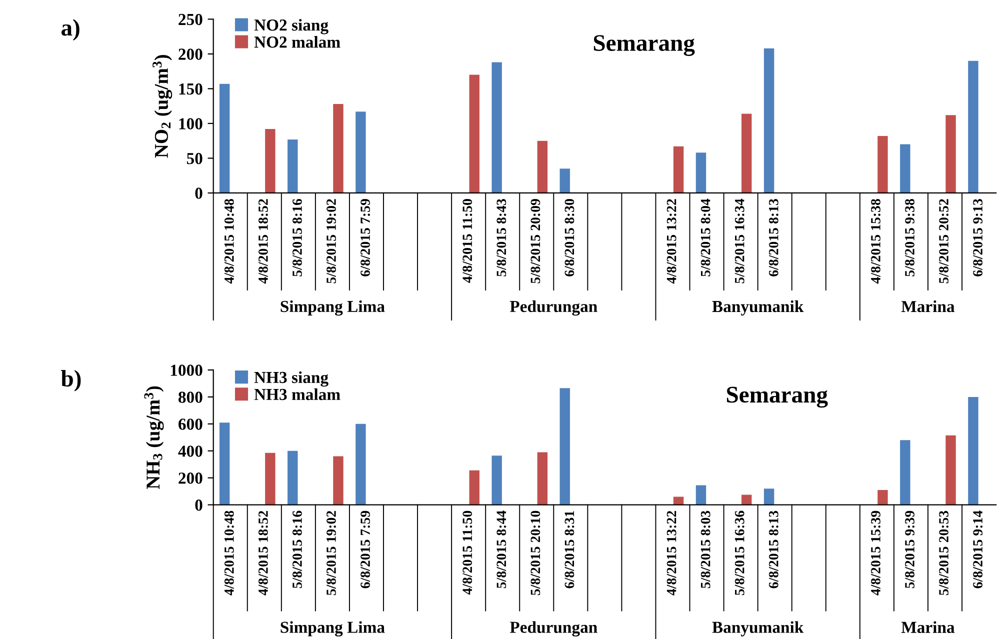 The width and height of the screenshot is (997, 639). What do you see at coordinates (978, 237) in the screenshot?
I see `x-tick-label: 6/8/2015 9:13` at bounding box center [978, 237].